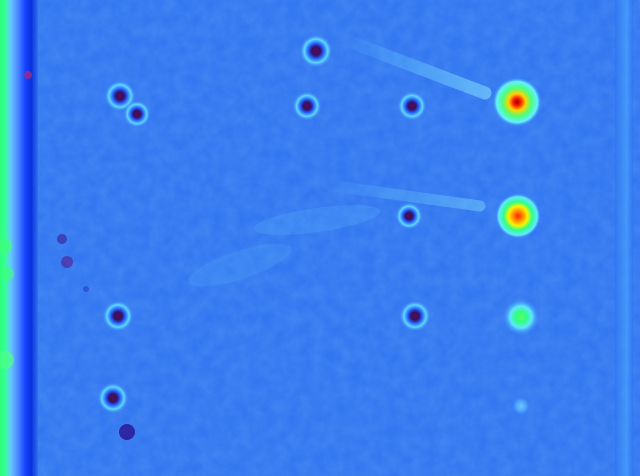 This screenshot has width=640, height=476. I want to click on spot-upper-left-b, so click(137, 114).